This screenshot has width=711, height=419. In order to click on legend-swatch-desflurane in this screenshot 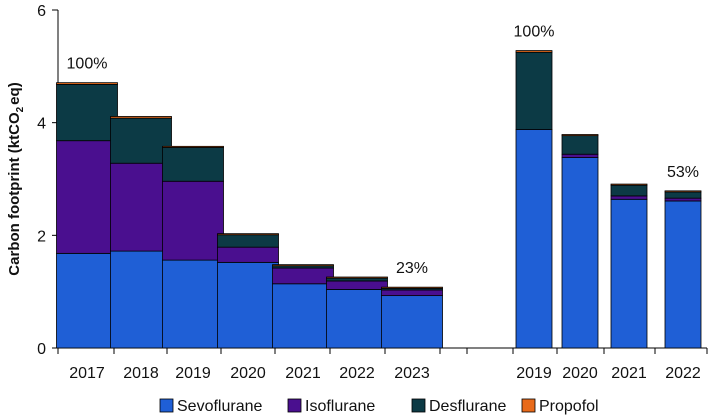, I will do `click(418, 405)`.